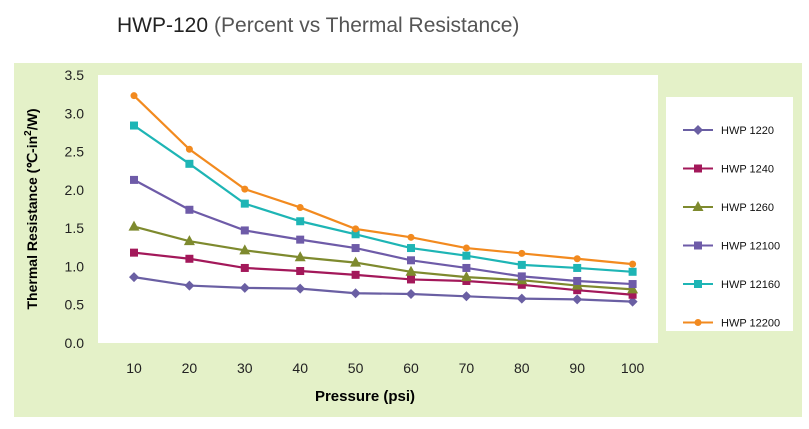 The image size is (809, 429). I want to click on x-axis-label: Pressure (psi), so click(365, 396).